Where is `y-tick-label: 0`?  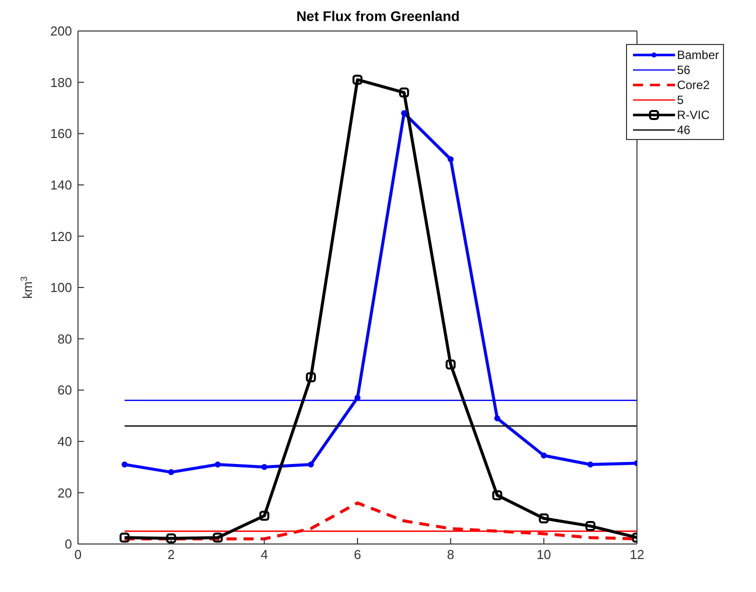
y-tick-label: 0 is located at coordinates (68, 544).